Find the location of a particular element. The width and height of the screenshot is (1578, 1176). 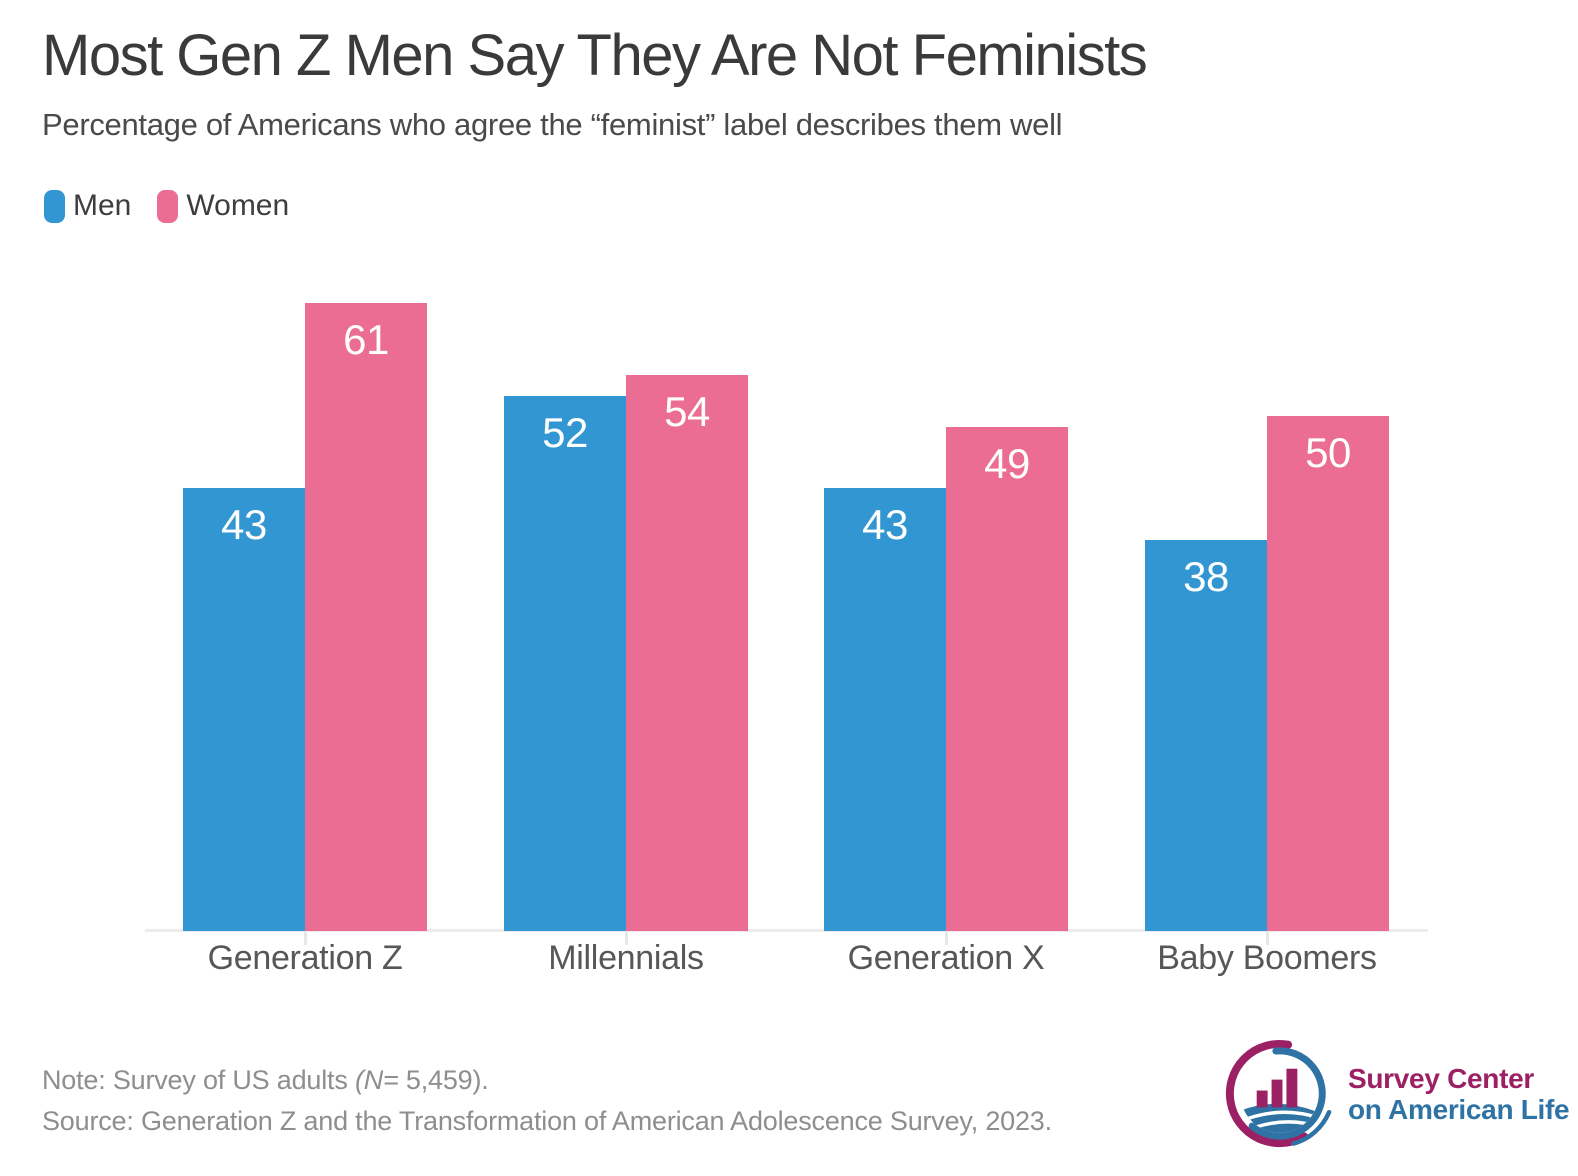

men-legend-label: Men is located at coordinates (102, 205).